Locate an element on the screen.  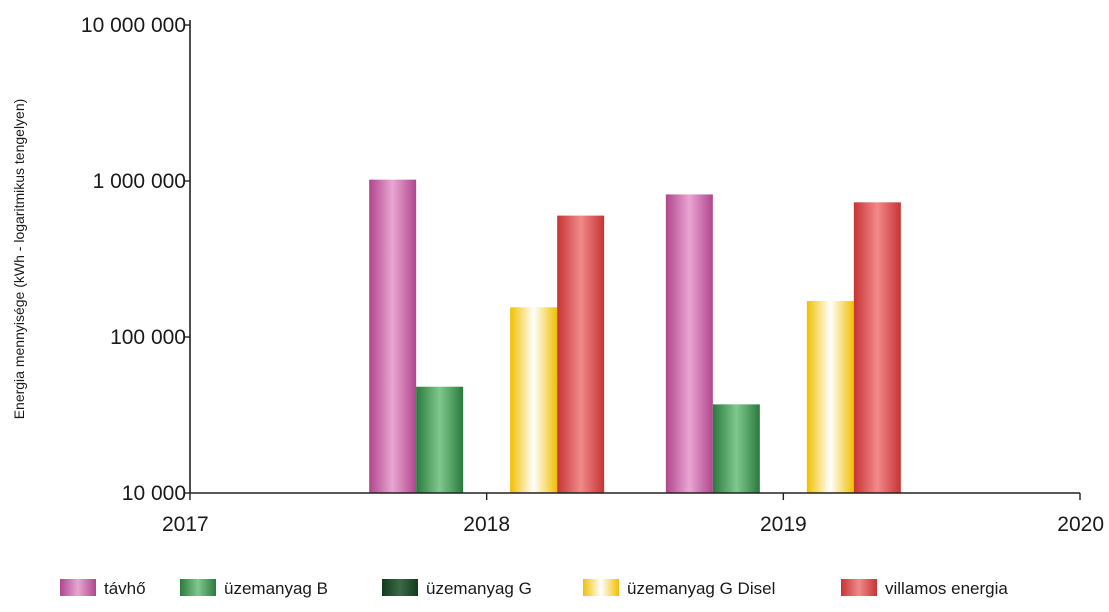
legend-label: üzemanyag G Disel is located at coordinates (701, 588).